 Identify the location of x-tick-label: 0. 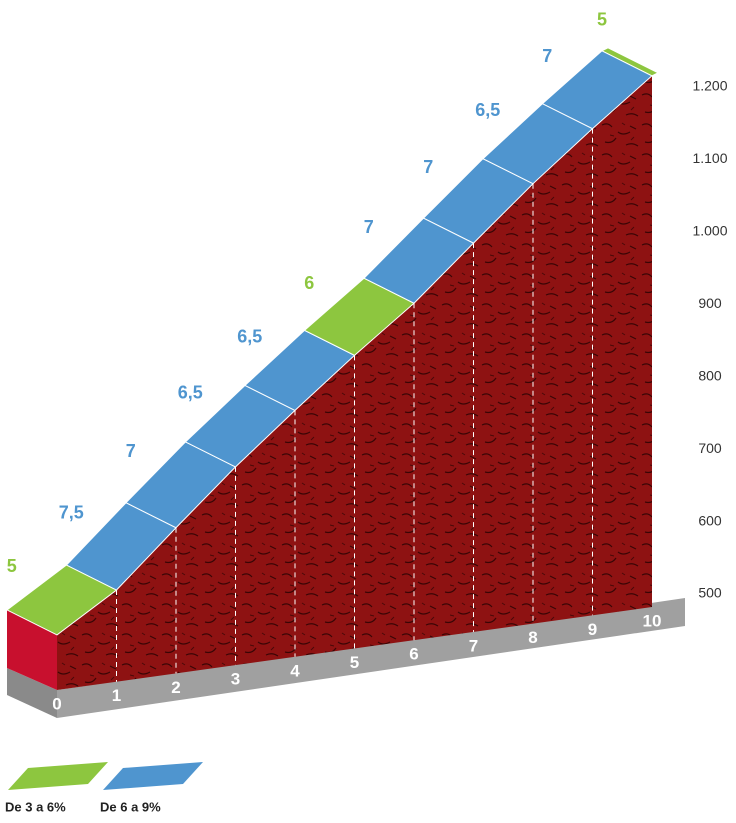
(56, 703).